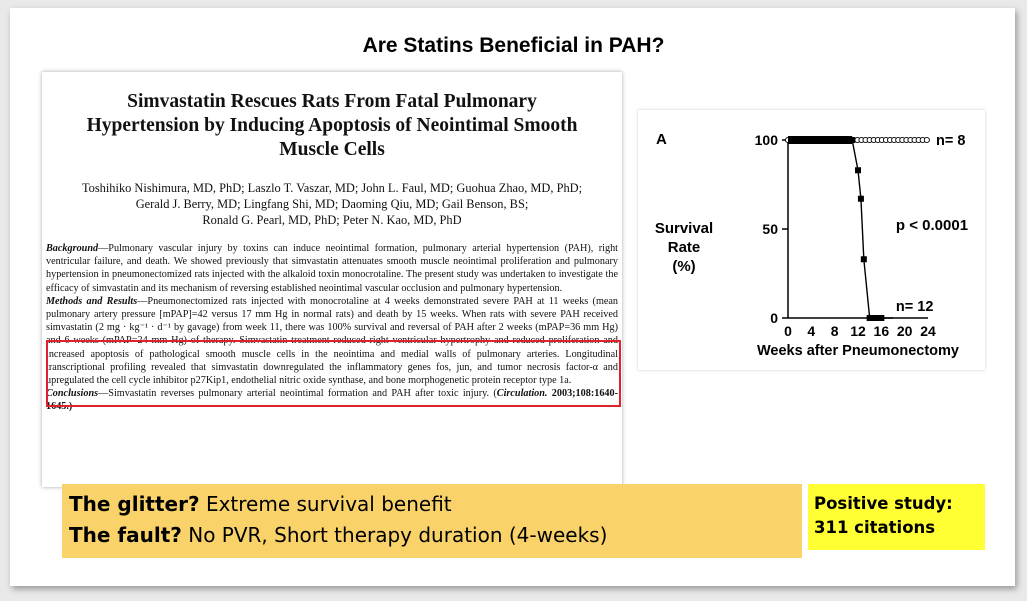 This screenshot has height=601, width=1027. What do you see at coordinates (767, 140) in the screenshot?
I see `y-tick-label: 100` at bounding box center [767, 140].